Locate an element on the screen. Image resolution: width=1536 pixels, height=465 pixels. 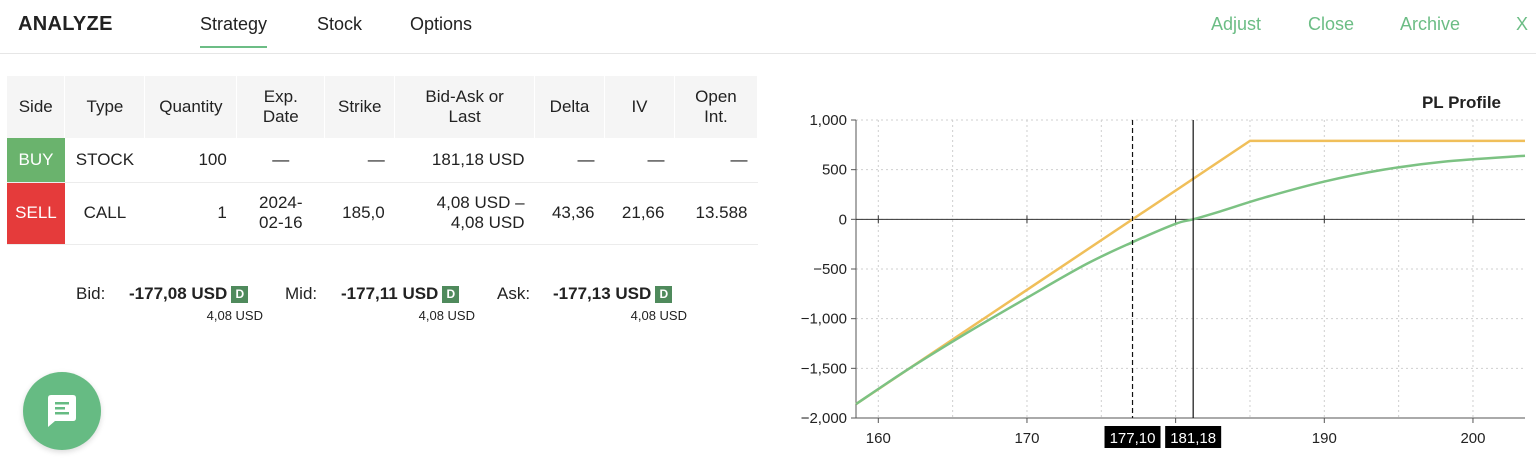
col-header-exp-date: Exp. Date is located at coordinates (281, 107).